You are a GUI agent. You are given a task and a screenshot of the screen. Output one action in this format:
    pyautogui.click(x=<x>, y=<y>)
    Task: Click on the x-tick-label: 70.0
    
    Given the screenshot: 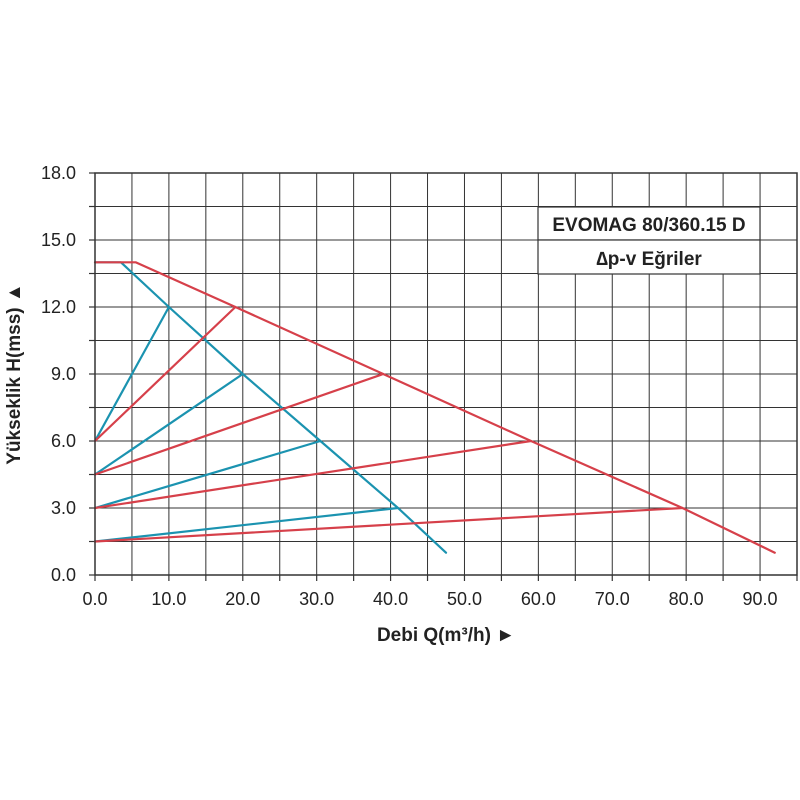 What is the action you would take?
    pyautogui.click(x=612, y=599)
    